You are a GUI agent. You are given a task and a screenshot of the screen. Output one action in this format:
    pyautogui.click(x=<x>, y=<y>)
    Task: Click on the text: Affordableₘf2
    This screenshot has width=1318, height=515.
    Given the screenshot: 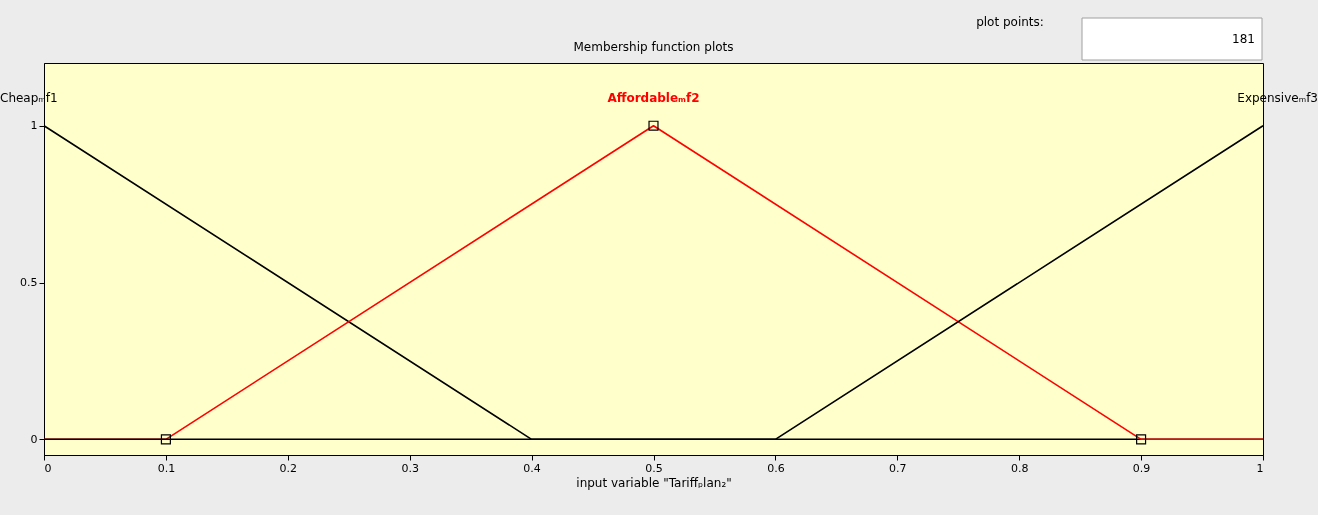 What is the action you would take?
    pyautogui.click(x=653, y=98)
    